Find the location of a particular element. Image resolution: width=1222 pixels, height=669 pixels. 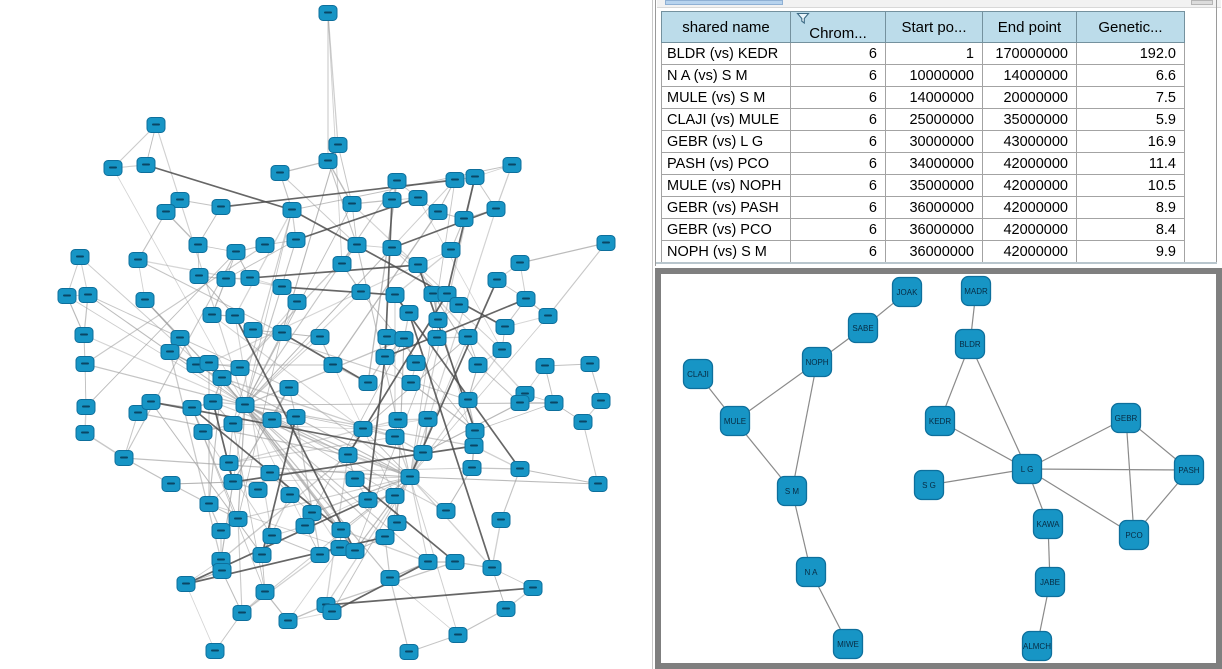

table-cell: N A (vs) S M is located at coordinates (726, 75).